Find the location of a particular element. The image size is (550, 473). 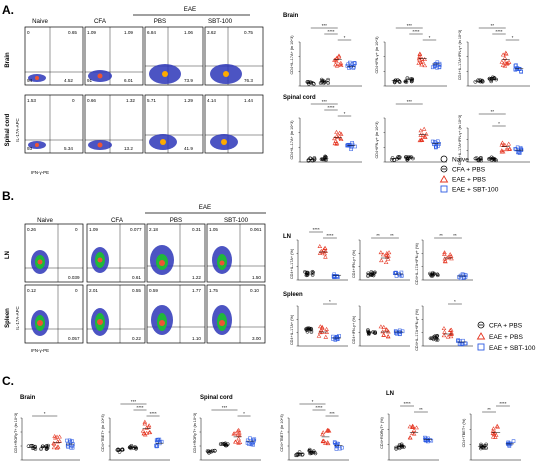

yaxis-b: IL-17A-APC is located at coordinates (17, 317).